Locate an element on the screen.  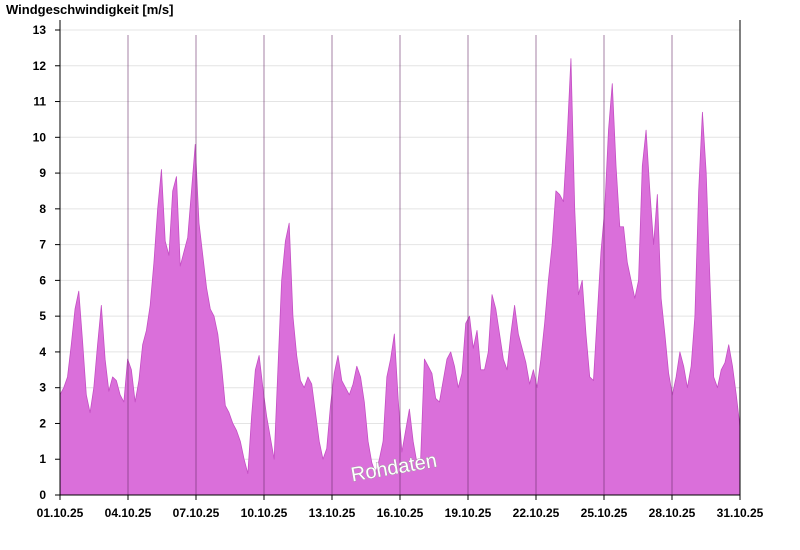
y-tick-label: 10 is located at coordinates (40, 137).